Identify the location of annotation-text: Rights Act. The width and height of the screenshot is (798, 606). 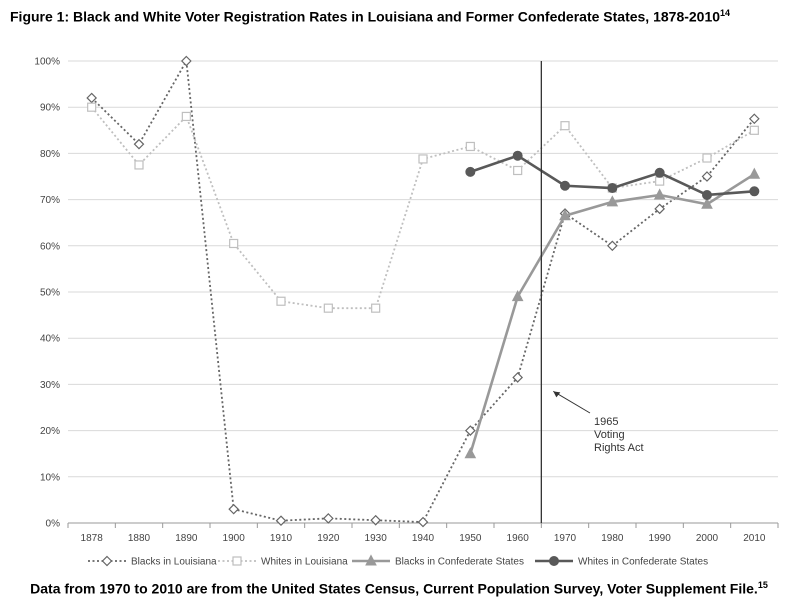
(619, 448).